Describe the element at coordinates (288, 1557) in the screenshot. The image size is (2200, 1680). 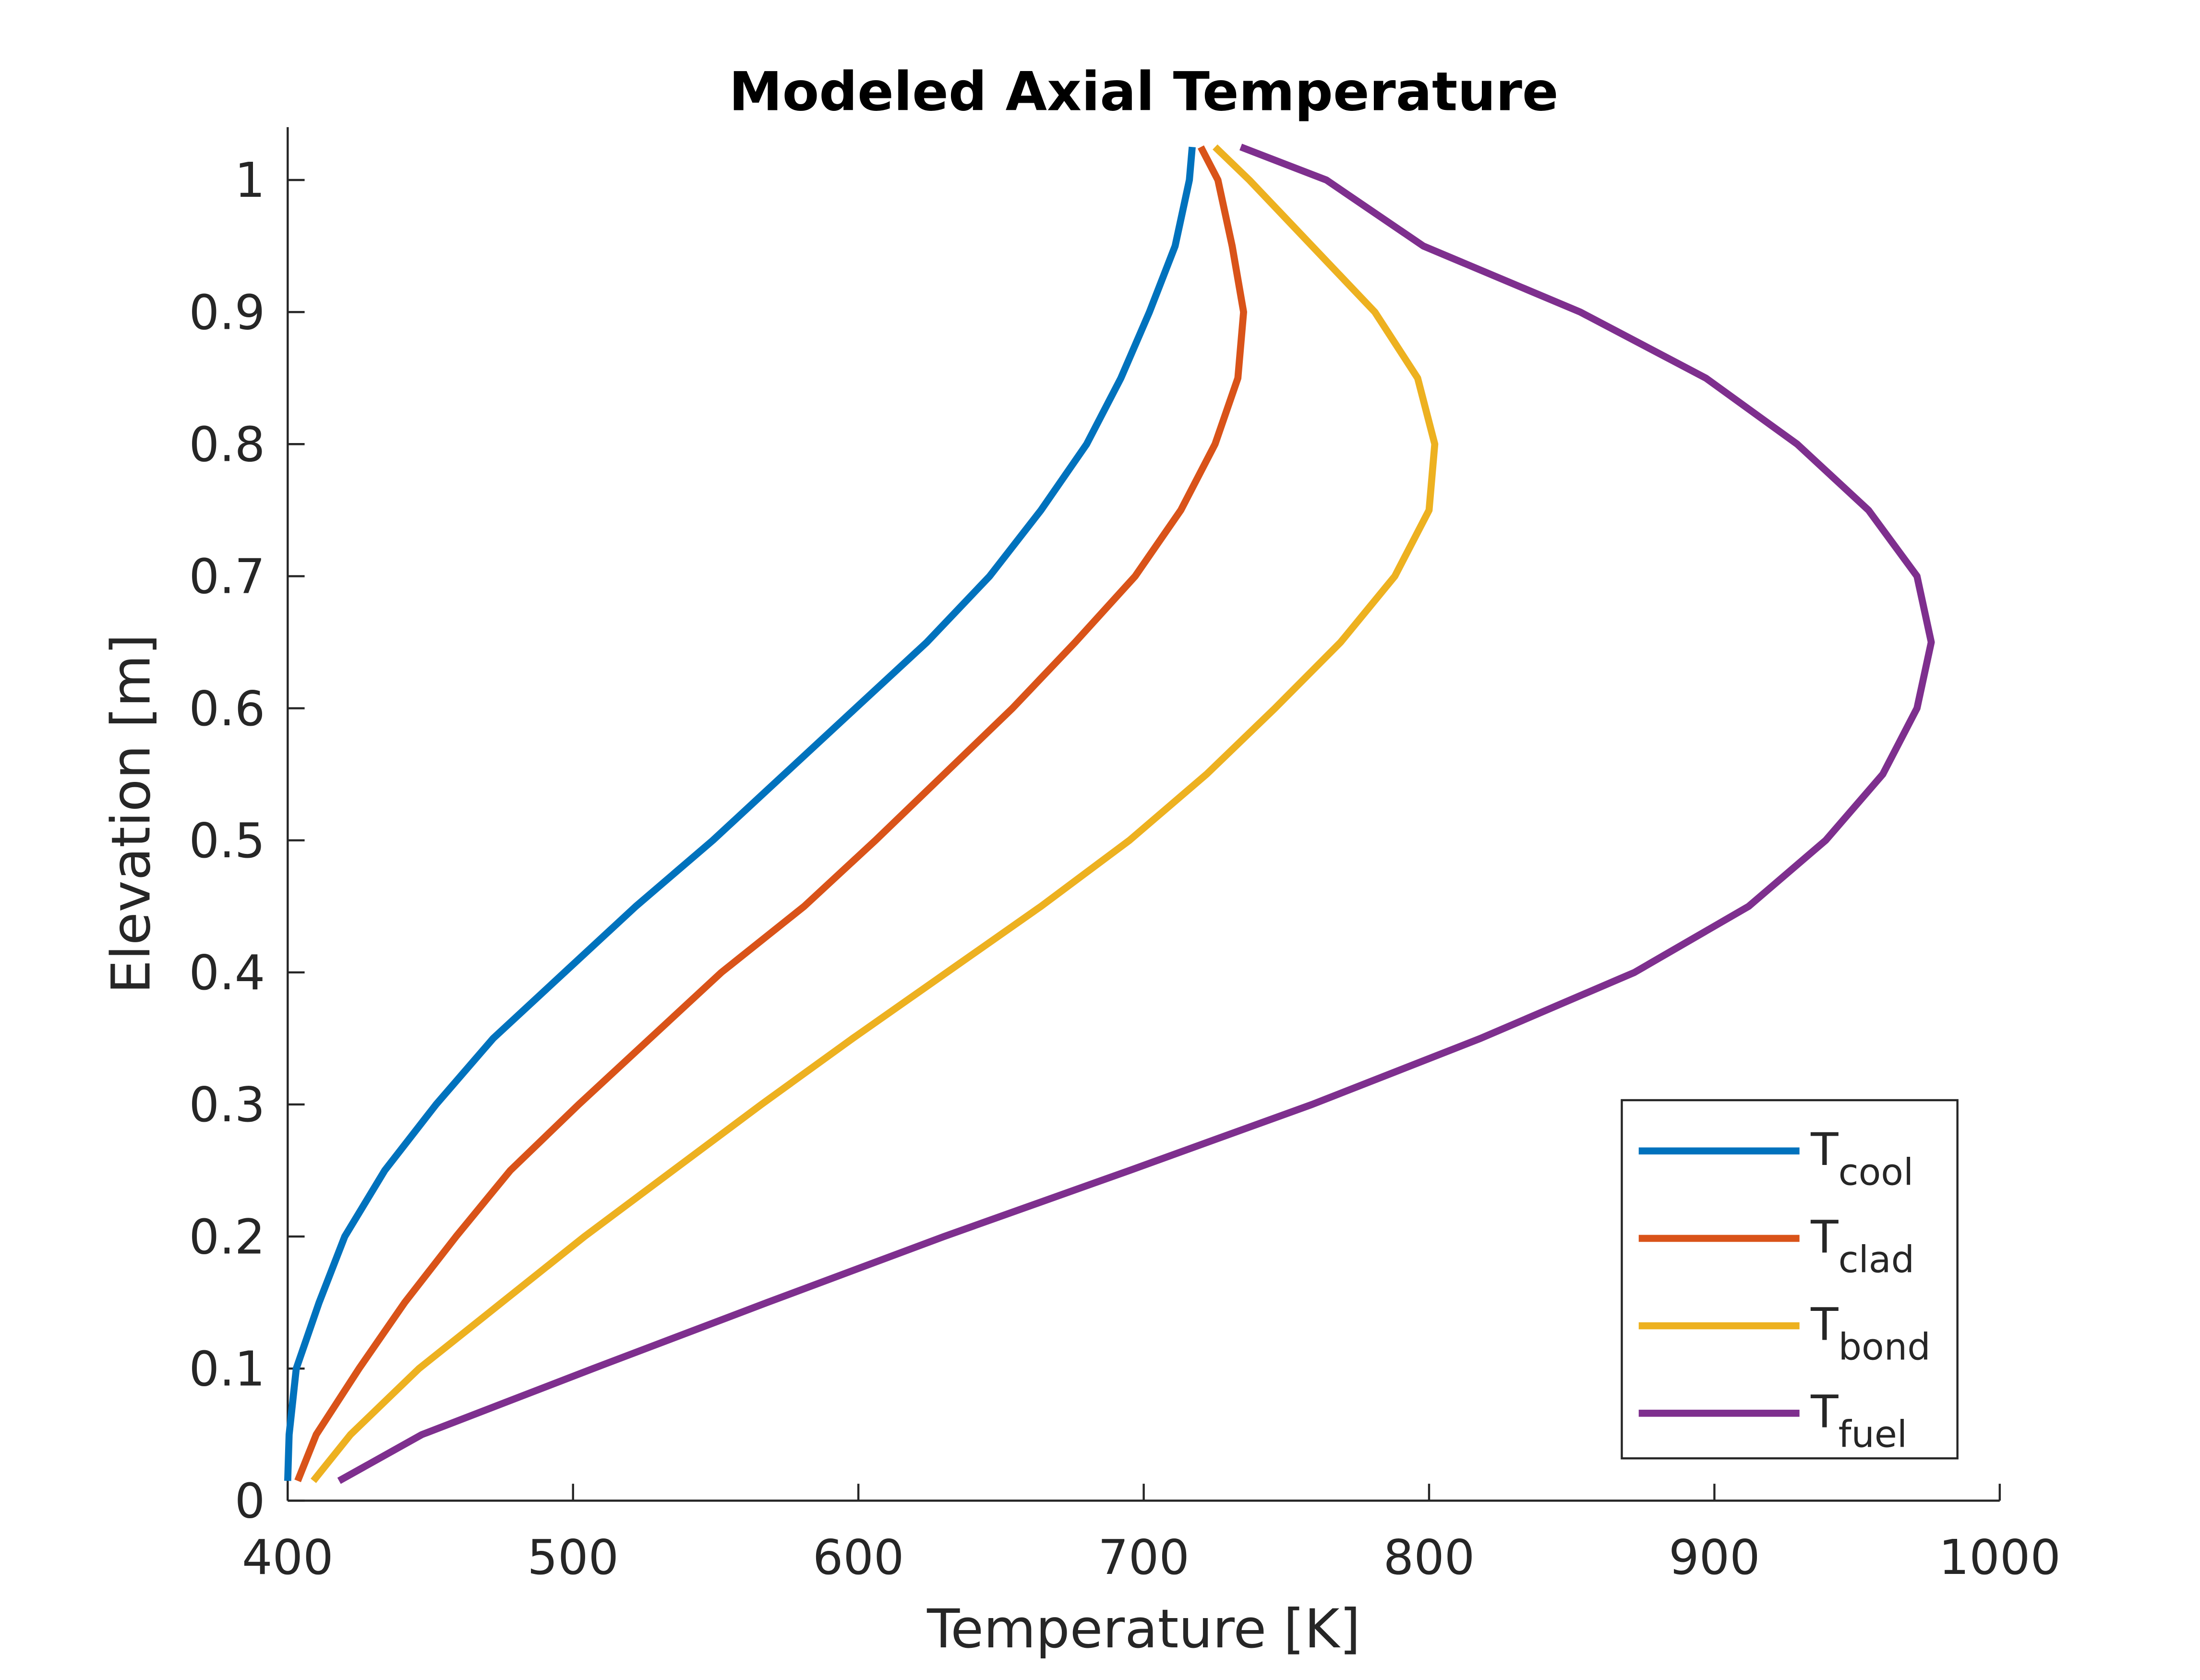
I see `x-tick-label: 400` at that location.